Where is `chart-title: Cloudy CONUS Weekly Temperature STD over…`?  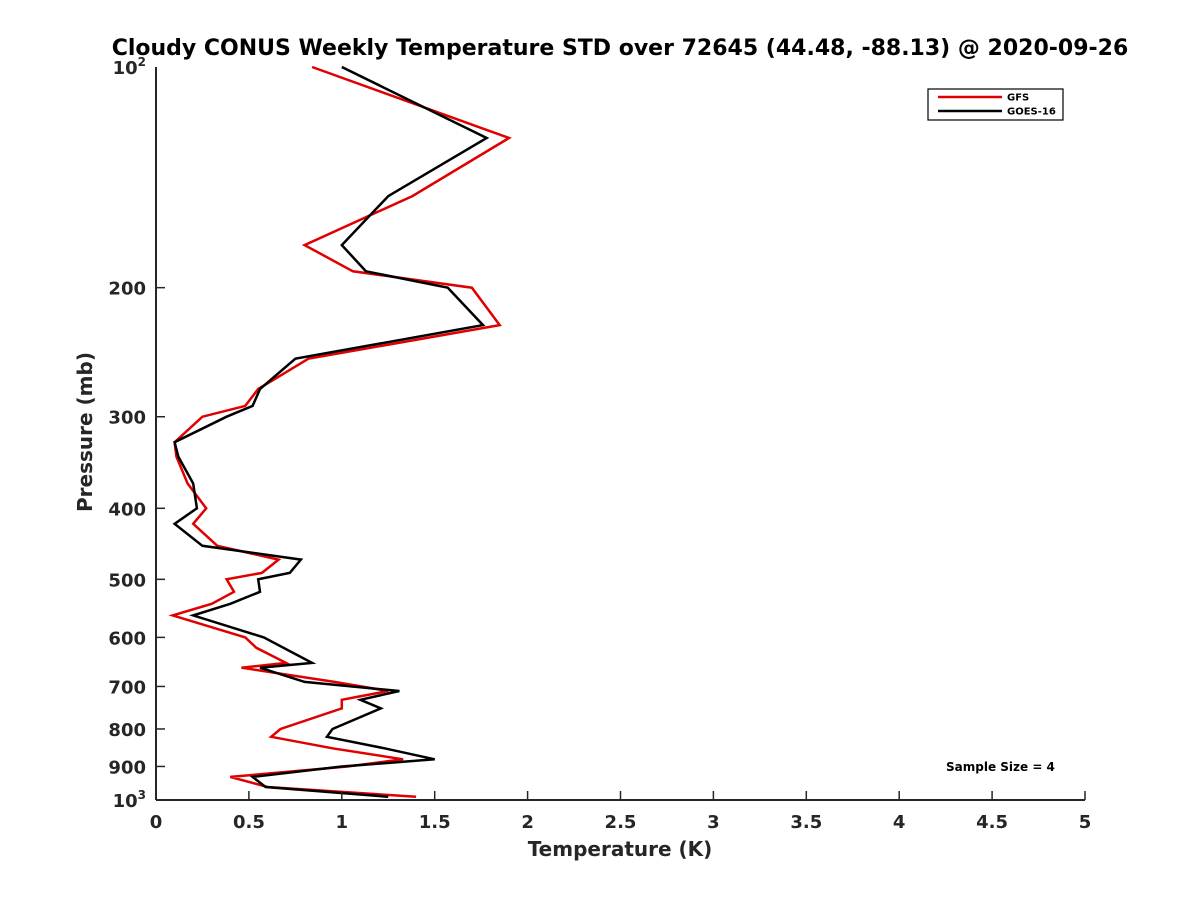
chart-title: Cloudy CONUS Weekly Temperature STD over… is located at coordinates (620, 48).